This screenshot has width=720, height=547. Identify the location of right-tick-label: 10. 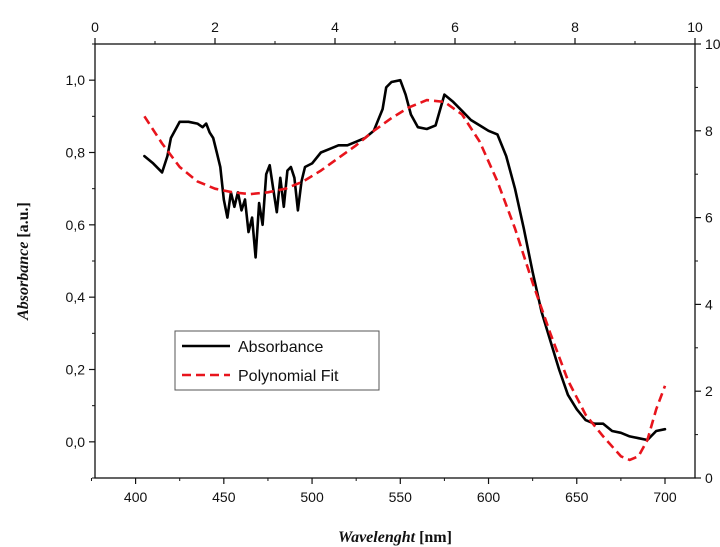
(712, 44).